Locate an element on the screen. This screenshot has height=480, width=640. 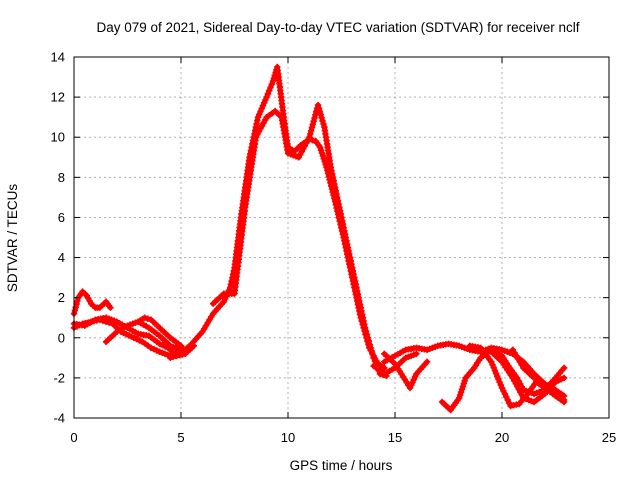
y-tick-label: -4 is located at coordinates (59, 418).